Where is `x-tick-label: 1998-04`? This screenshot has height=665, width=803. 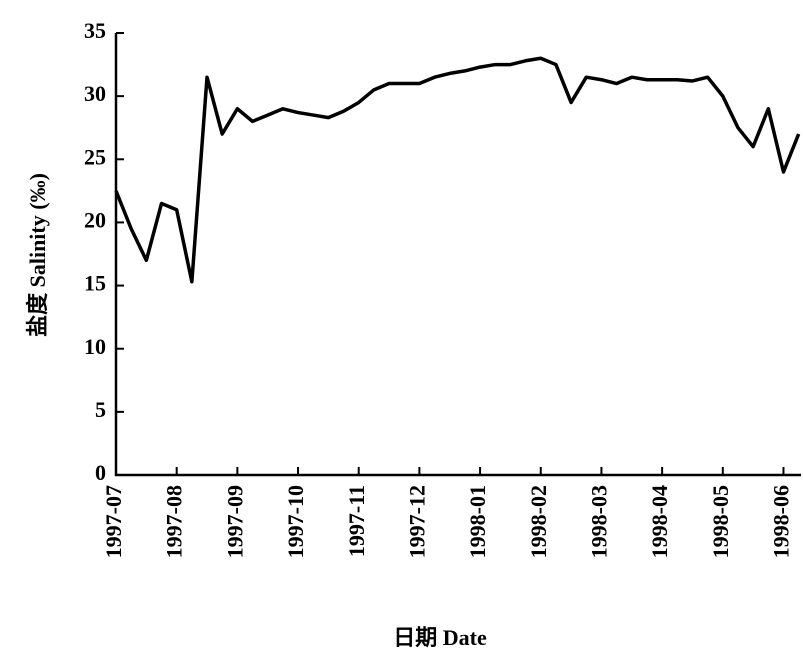
x-tick-label: 1998-04 is located at coordinates (659, 521).